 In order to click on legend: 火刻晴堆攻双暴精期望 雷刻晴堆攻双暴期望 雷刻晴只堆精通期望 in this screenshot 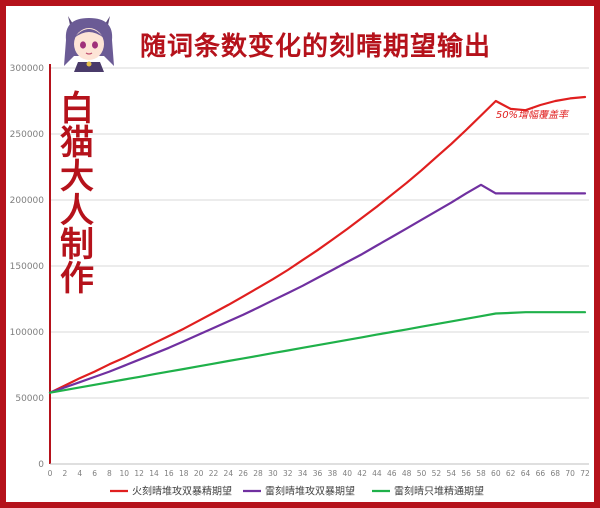, I will do `click(297, 491)`.